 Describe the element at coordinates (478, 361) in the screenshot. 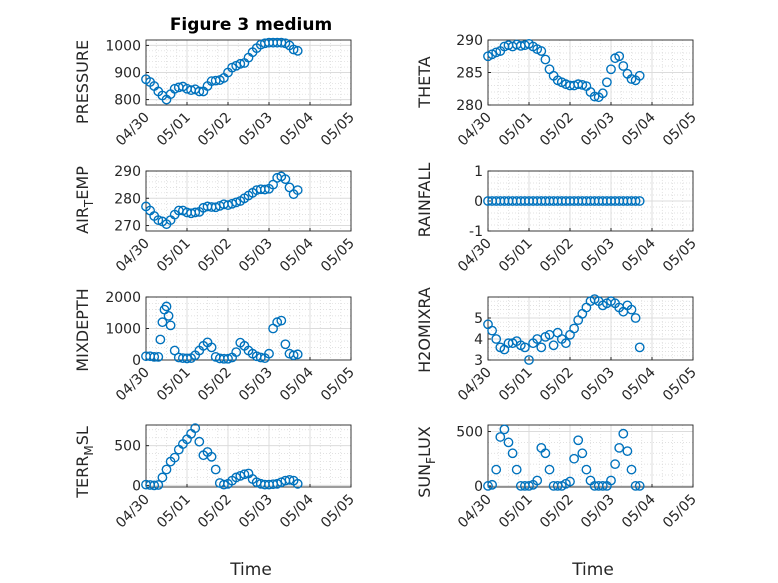

I see `y-tick-label: 3` at that location.